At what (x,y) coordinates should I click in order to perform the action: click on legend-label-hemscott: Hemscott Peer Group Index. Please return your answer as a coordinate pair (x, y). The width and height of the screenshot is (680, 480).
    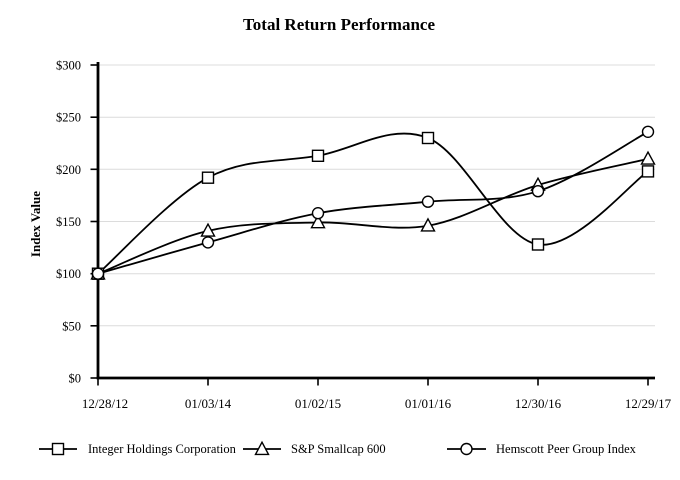
    Looking at the image, I should click on (566, 449).